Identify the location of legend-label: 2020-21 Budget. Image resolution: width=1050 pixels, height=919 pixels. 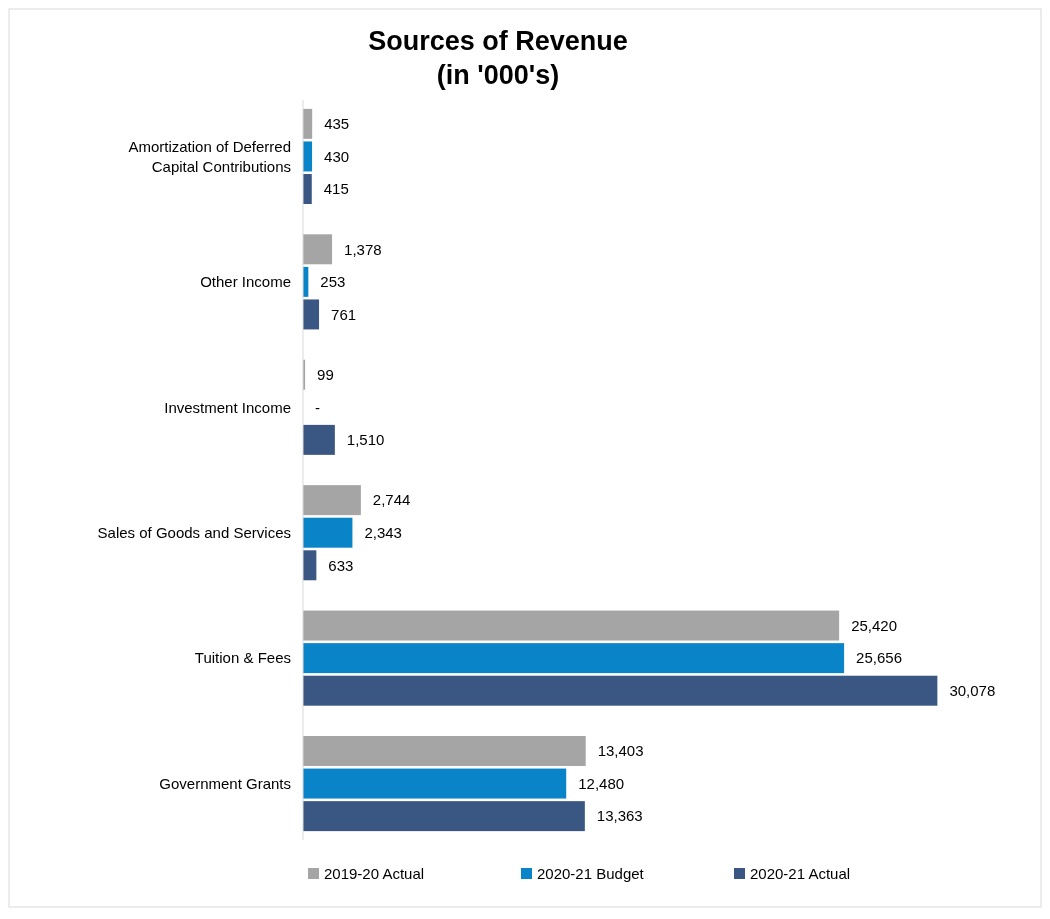
(591, 874).